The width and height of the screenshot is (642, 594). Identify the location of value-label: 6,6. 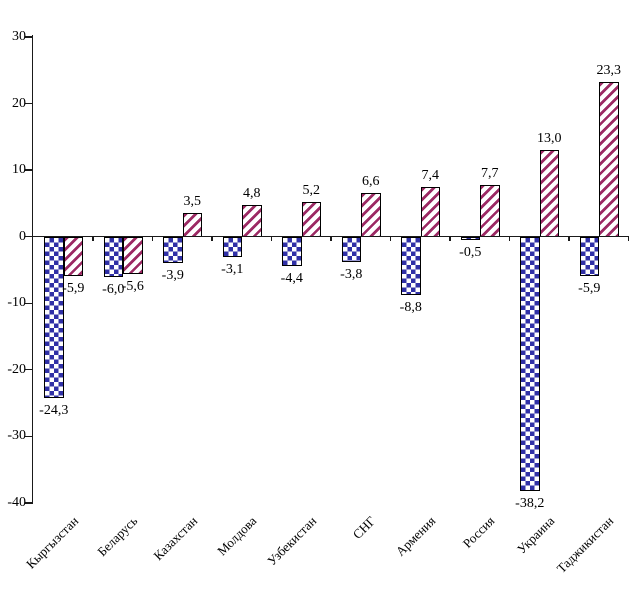
(371, 181).